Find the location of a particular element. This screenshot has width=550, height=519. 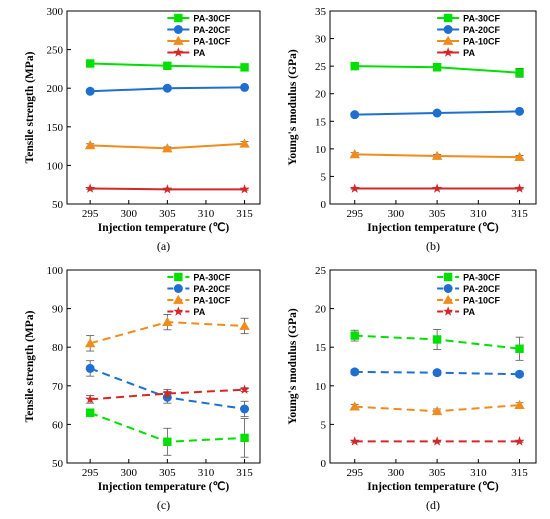

y-axis-label: Young's modulus (GPa) is located at coordinates (293, 366).